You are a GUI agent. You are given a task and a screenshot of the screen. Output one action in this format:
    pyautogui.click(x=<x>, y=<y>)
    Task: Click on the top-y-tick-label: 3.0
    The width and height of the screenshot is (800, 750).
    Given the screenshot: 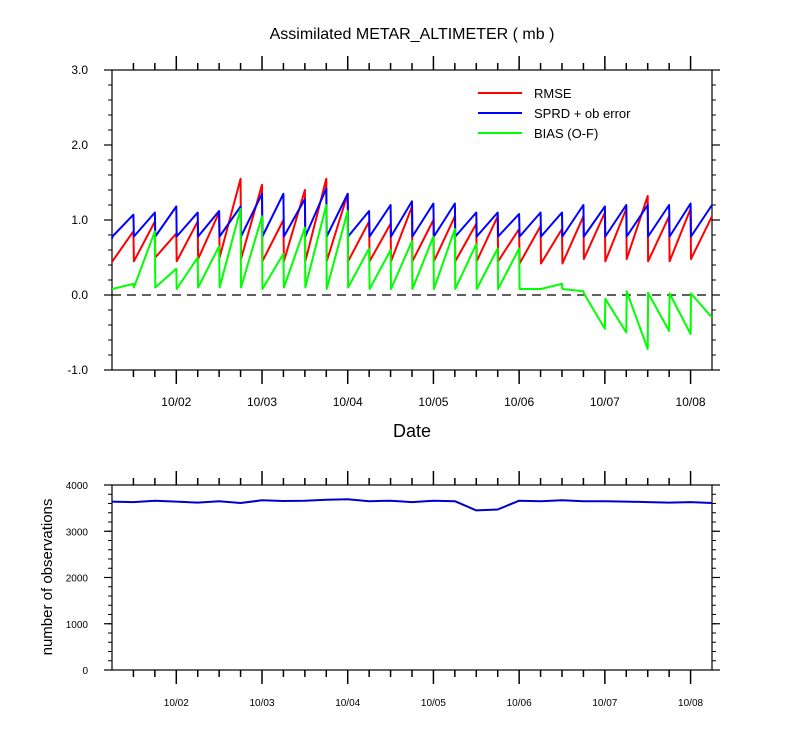 What is the action you would take?
    pyautogui.click(x=79, y=70)
    